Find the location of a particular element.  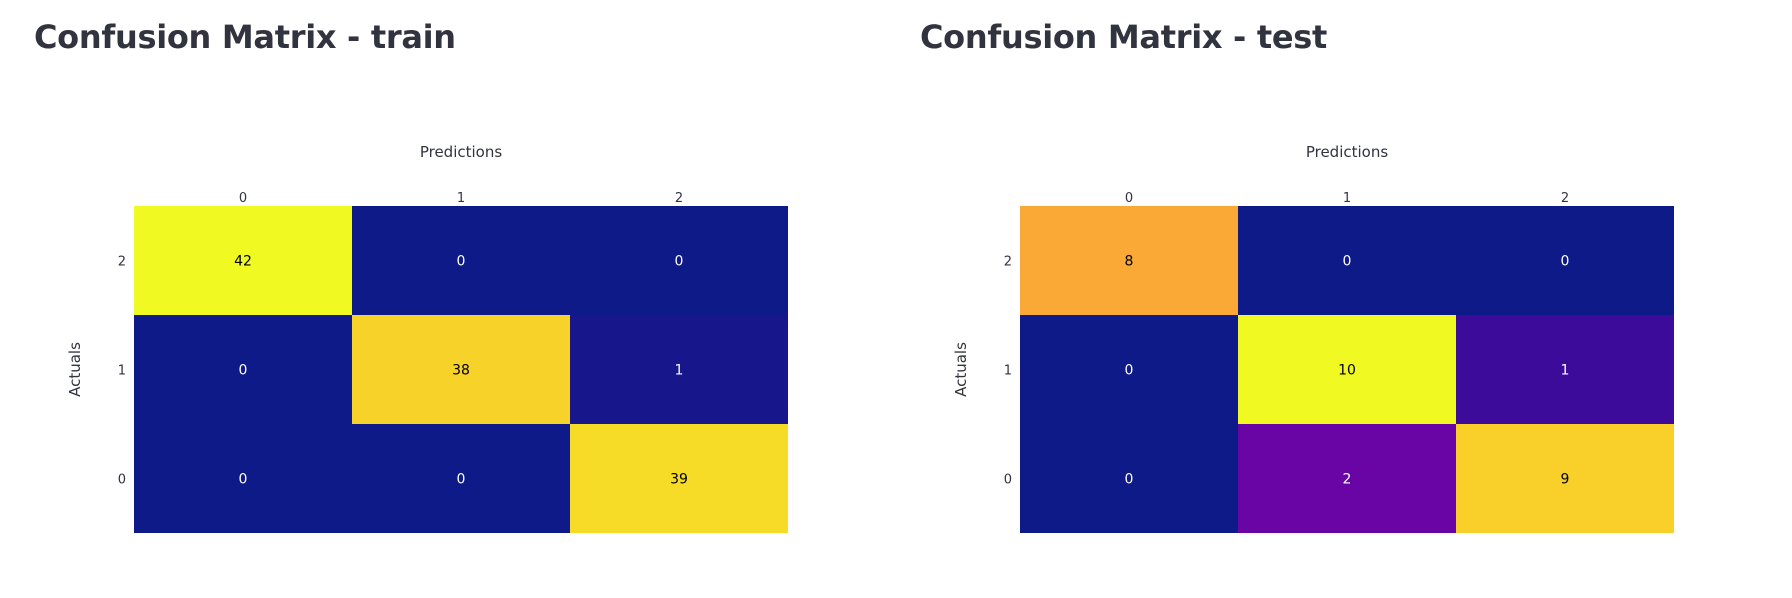

cell-value-label: 38 is located at coordinates (461, 371).